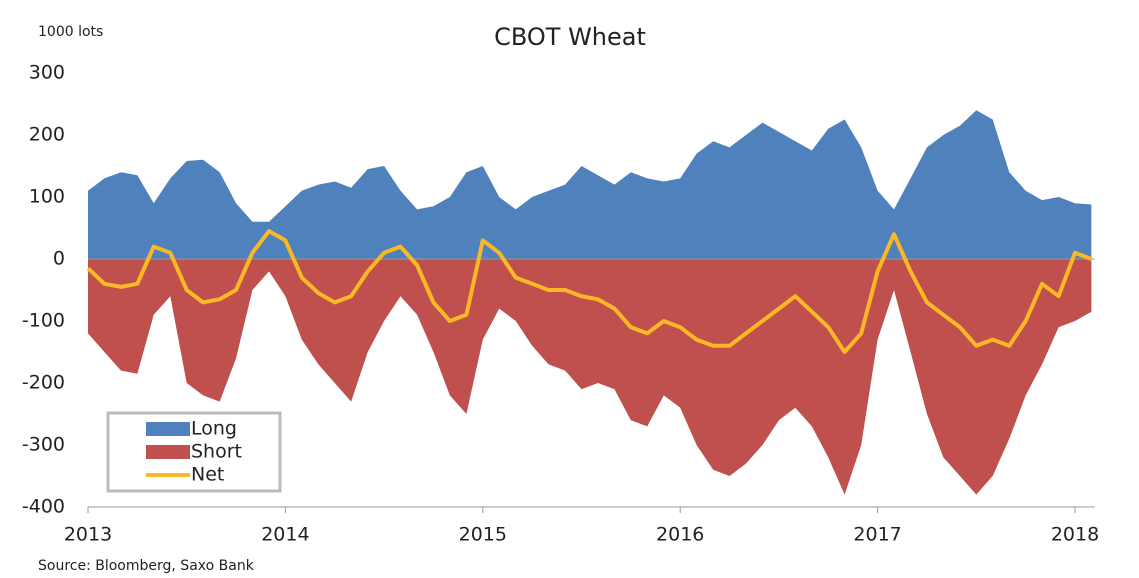 The height and width of the screenshot is (578, 1139). Describe the element at coordinates (216, 452) in the screenshot. I see `legend-label: Short` at that location.